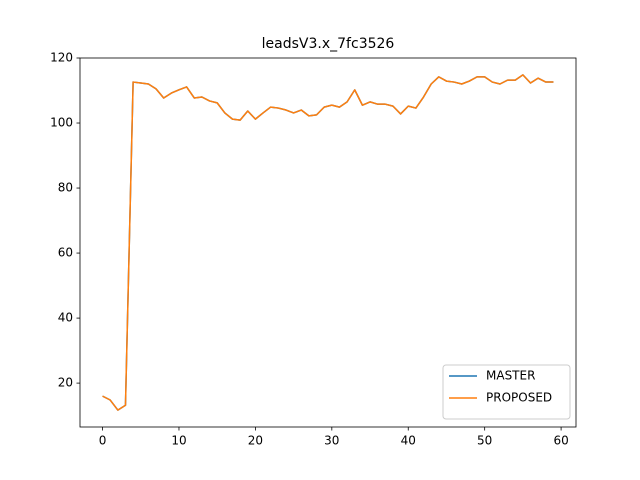 The image size is (640, 480). I want to click on legend-box, so click(506, 392).